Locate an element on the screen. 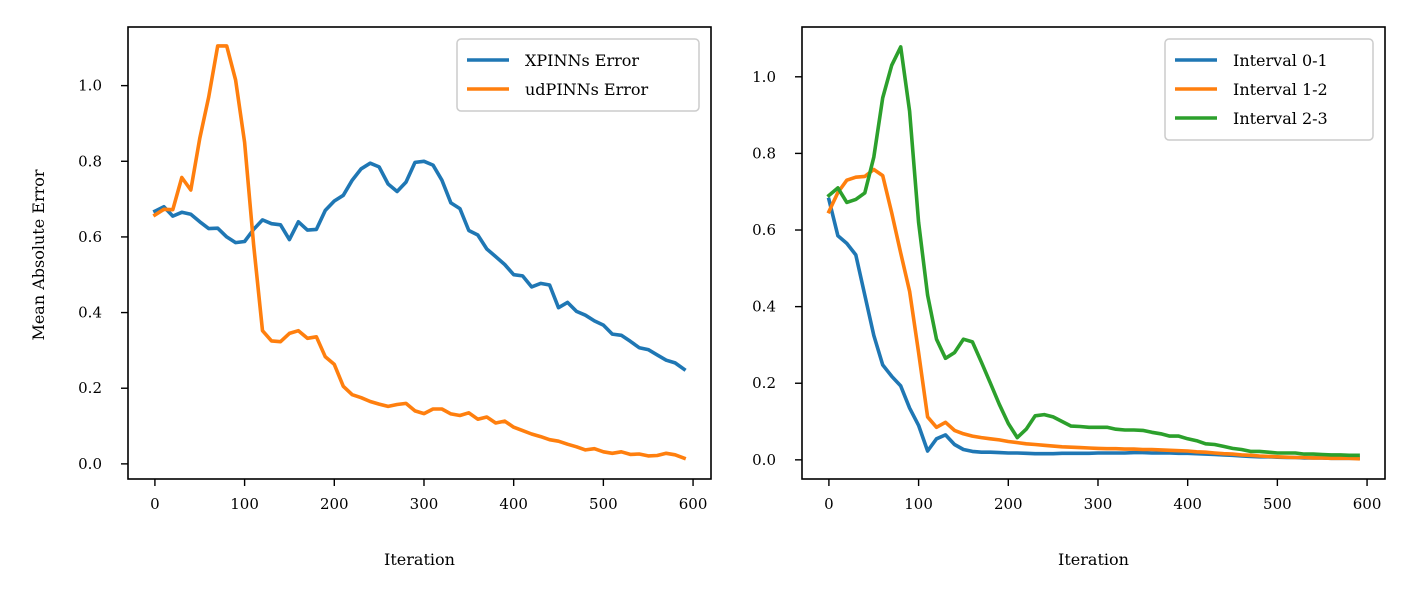 The height and width of the screenshot is (600, 1416). y-axis-label: Mean Absolute Error is located at coordinates (38, 254).